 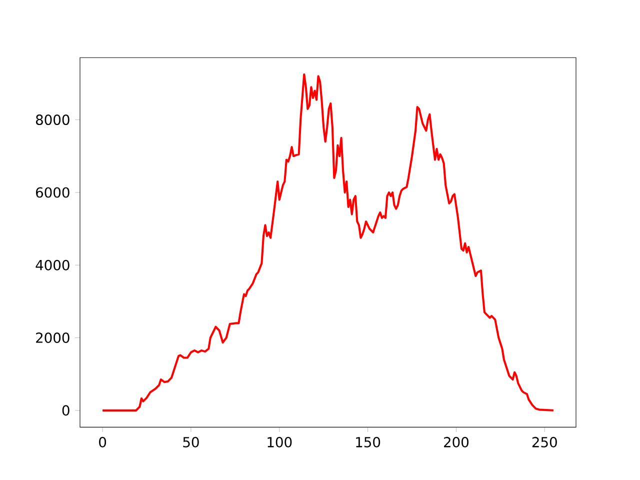 What do you see at coordinates (53, 192) in the screenshot?
I see `y-tick-label: 6000` at bounding box center [53, 192].